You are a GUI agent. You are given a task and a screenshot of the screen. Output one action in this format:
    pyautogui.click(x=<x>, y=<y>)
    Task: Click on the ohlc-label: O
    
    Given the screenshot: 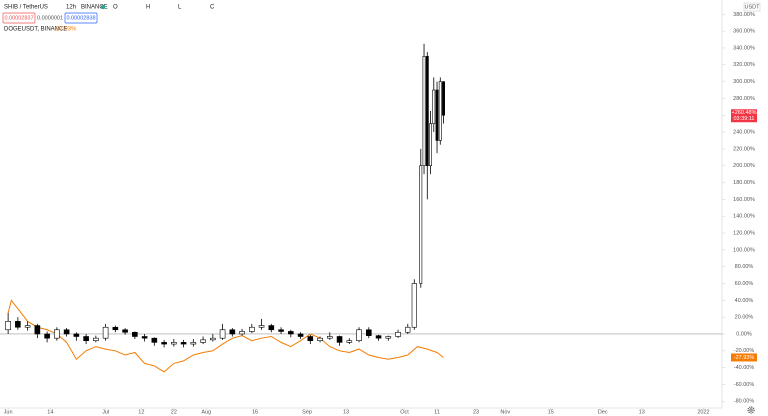 What is the action you would take?
    pyautogui.click(x=115, y=8)
    